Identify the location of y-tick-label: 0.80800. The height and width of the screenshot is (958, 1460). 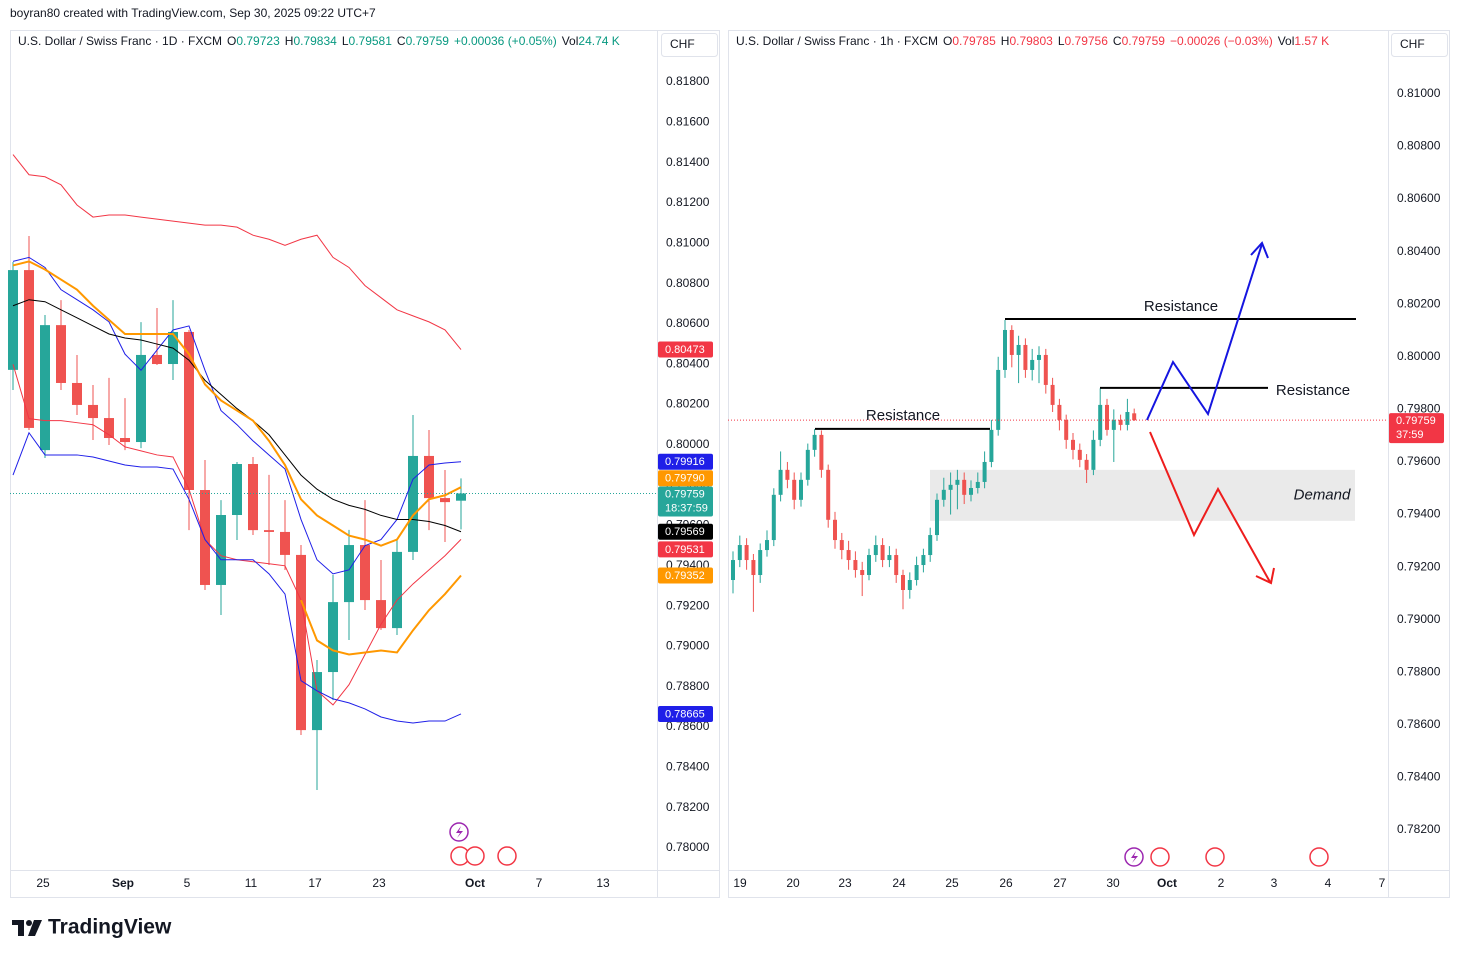
(1419, 146).